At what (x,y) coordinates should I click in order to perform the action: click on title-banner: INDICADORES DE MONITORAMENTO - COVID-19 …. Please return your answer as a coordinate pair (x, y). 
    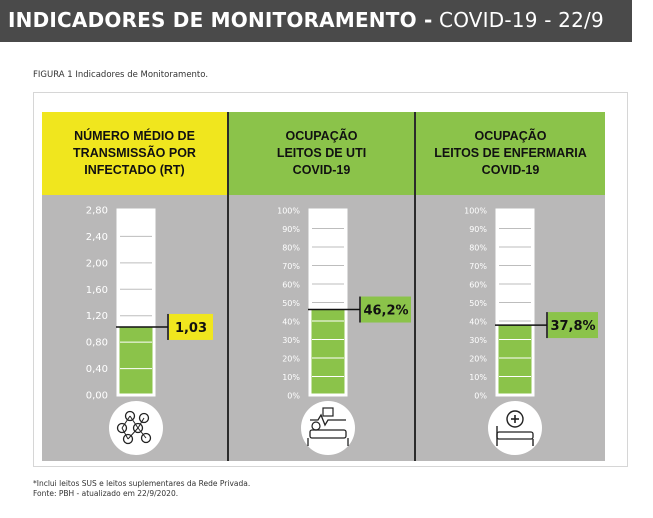
    Looking at the image, I should click on (316, 21).